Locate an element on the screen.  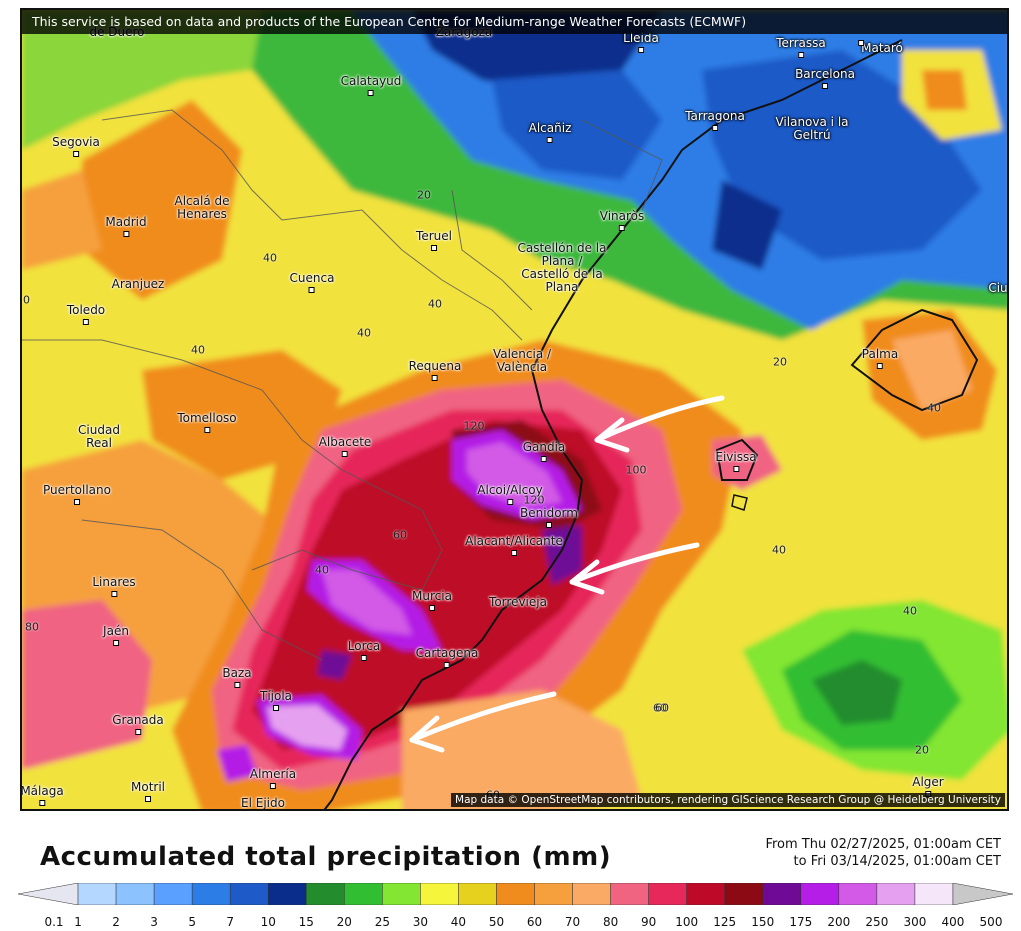
place-madrid: Madrid is located at coordinates (126, 226).